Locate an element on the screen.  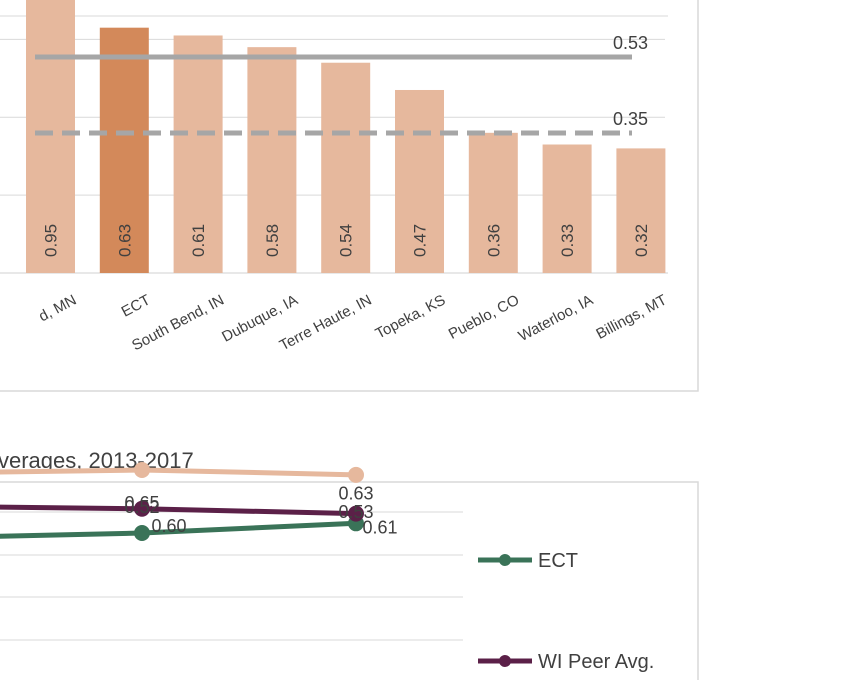
bar-value-label: 0.61 is located at coordinates (198, 240).